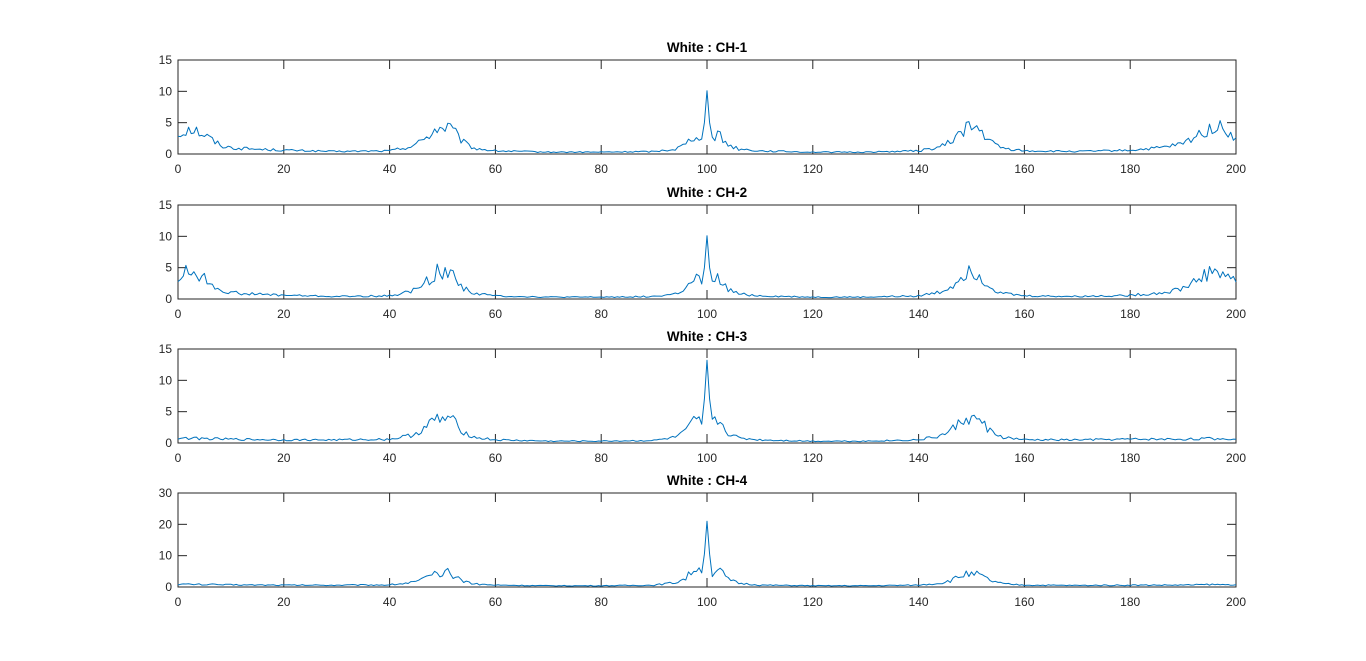 This screenshot has width=1366, height=661. I want to click on subplot-title: White : CH-4, so click(707, 480).